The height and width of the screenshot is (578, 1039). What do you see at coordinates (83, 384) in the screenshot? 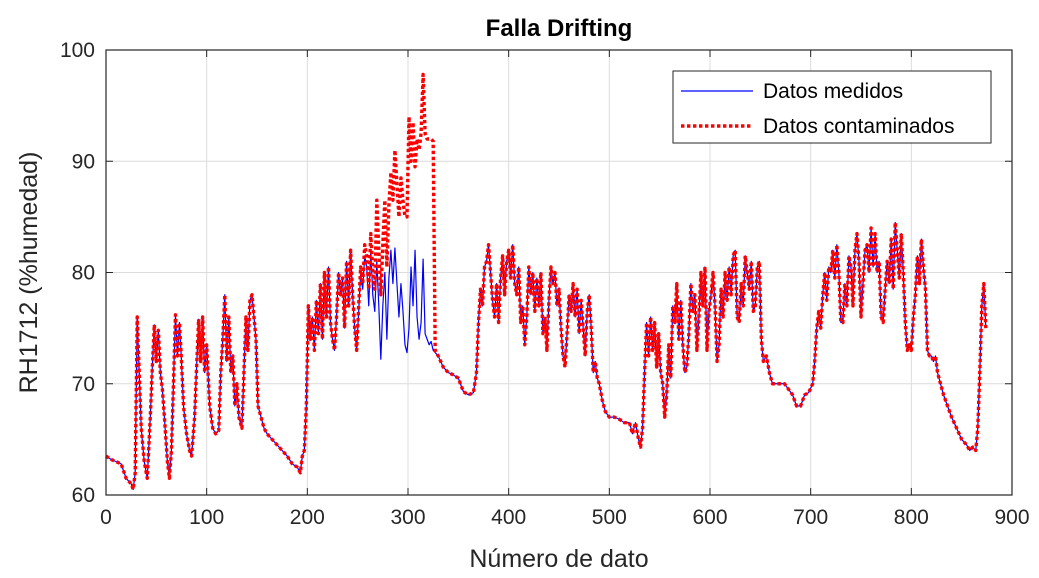
I see `y-tick-label: 70` at bounding box center [83, 384].